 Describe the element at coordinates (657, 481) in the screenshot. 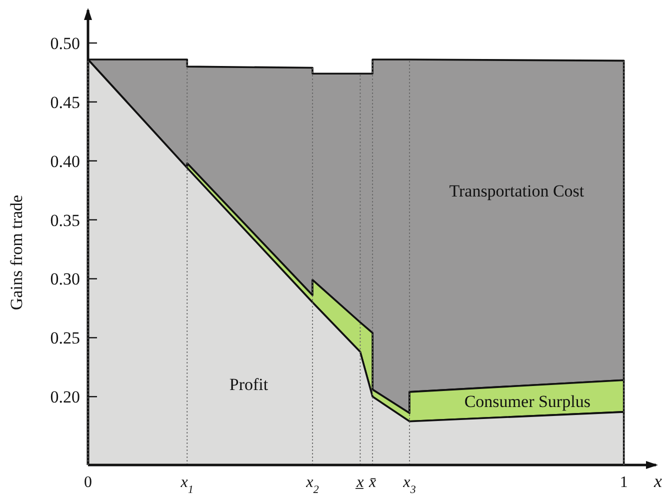

I see `x-axis-title: x` at that location.